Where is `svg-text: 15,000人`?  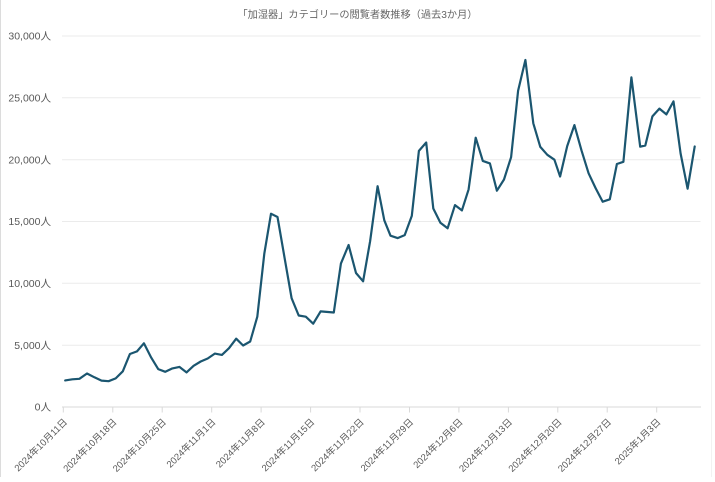
svg-text: 15,000人 is located at coordinates (29, 222).